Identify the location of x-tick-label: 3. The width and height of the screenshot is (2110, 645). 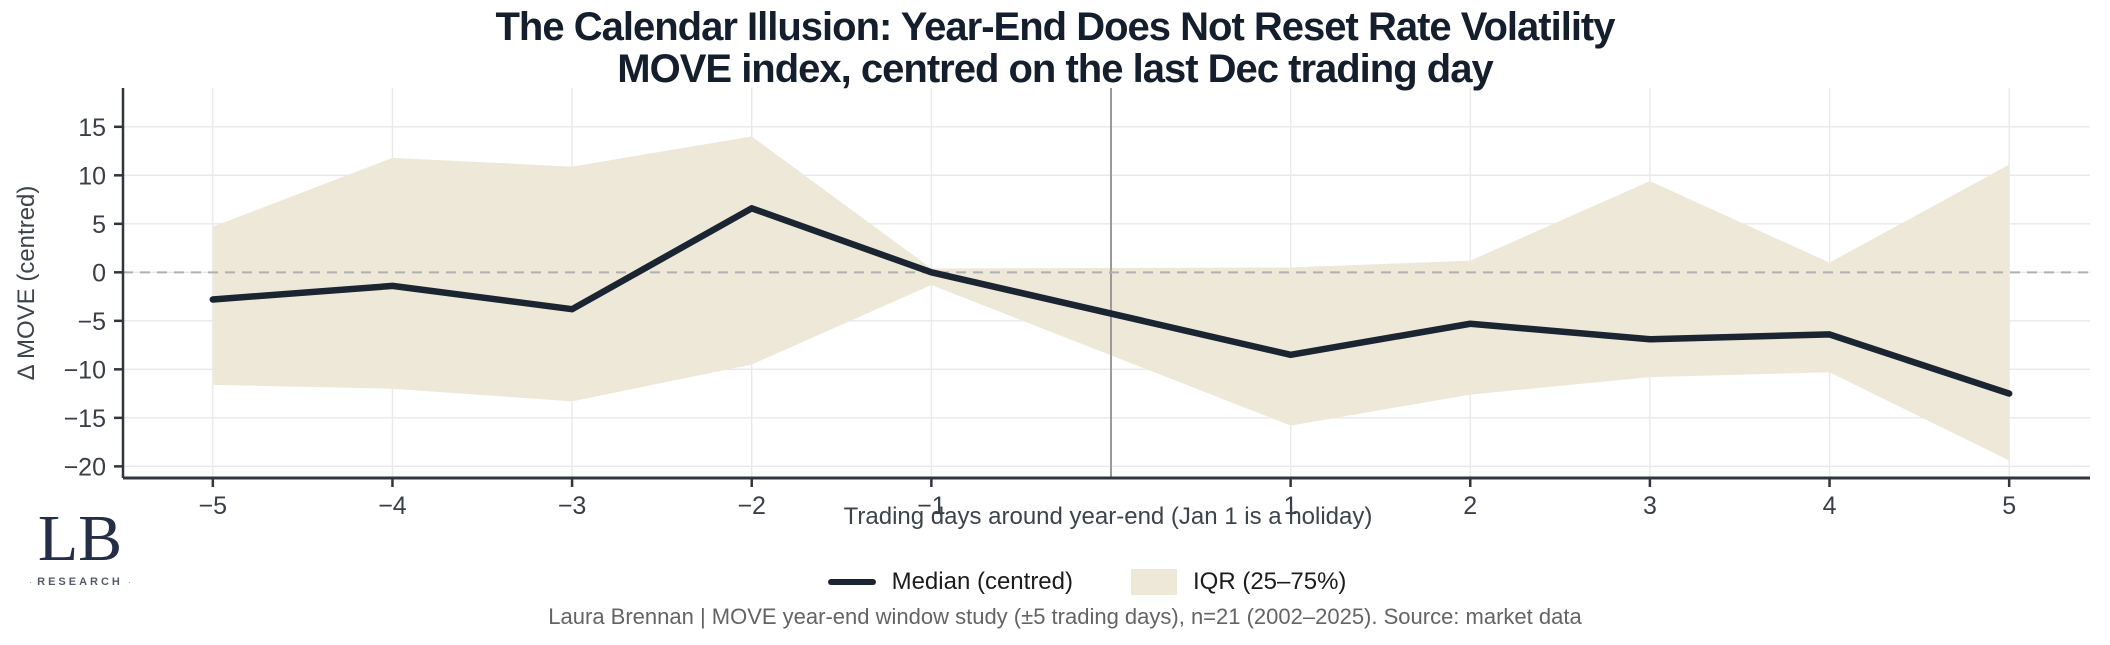
(1650, 506).